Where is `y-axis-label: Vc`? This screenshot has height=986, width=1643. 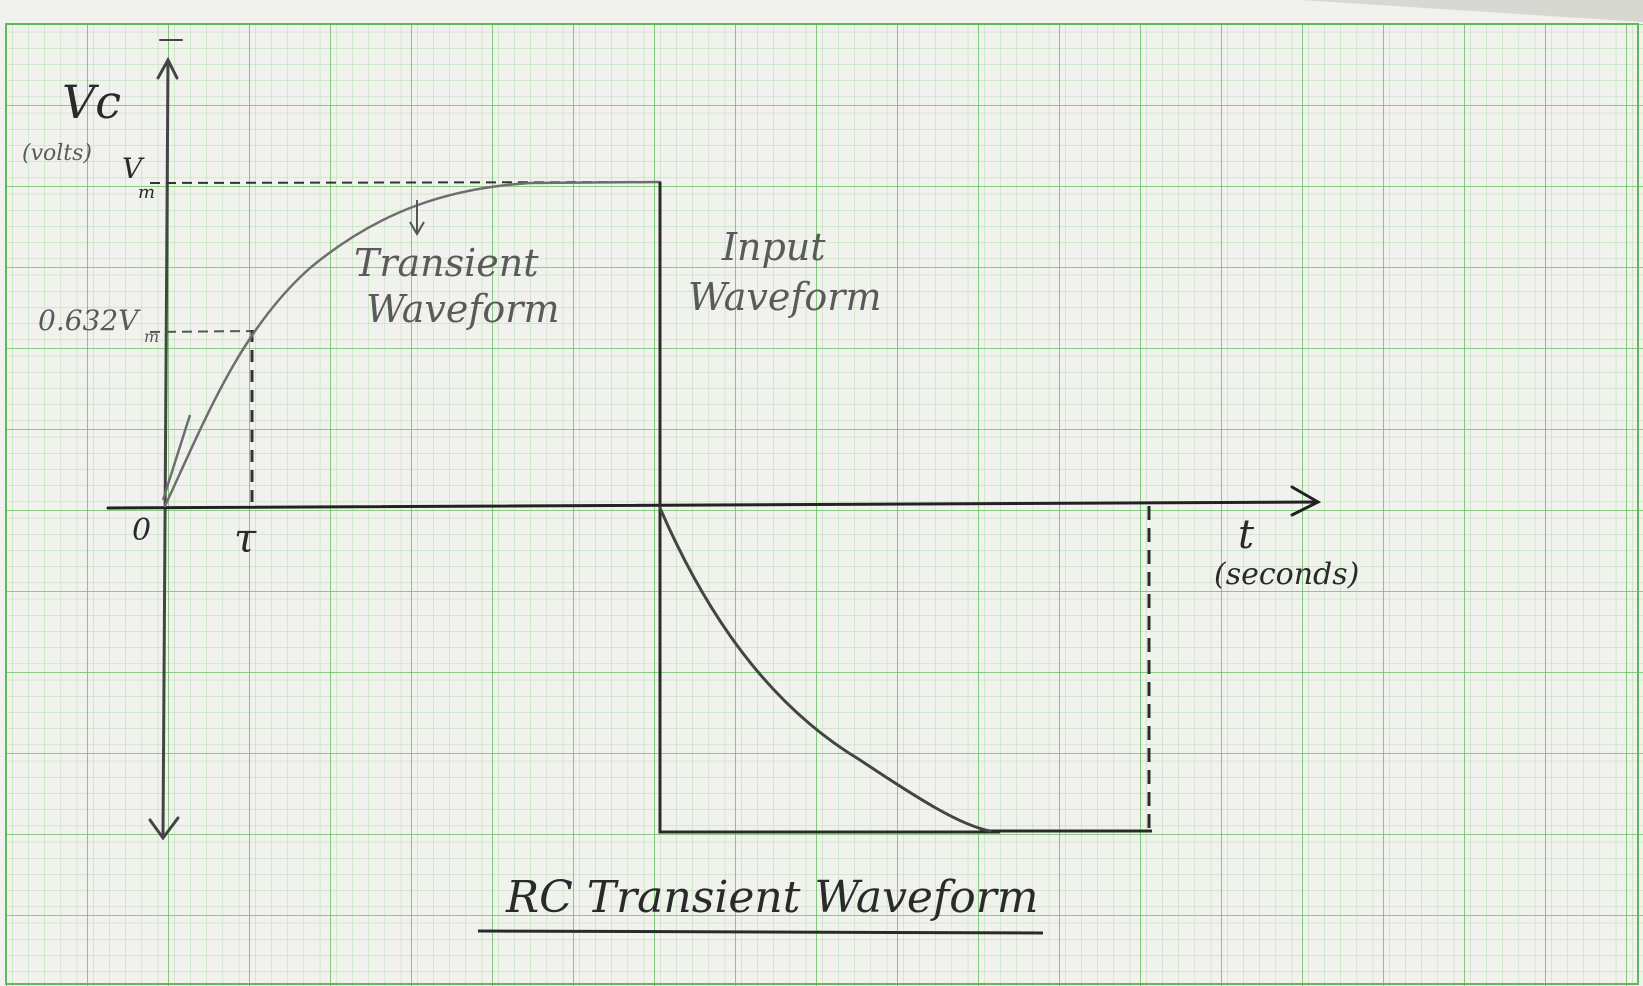 y-axis-label: Vc is located at coordinates (91, 102).